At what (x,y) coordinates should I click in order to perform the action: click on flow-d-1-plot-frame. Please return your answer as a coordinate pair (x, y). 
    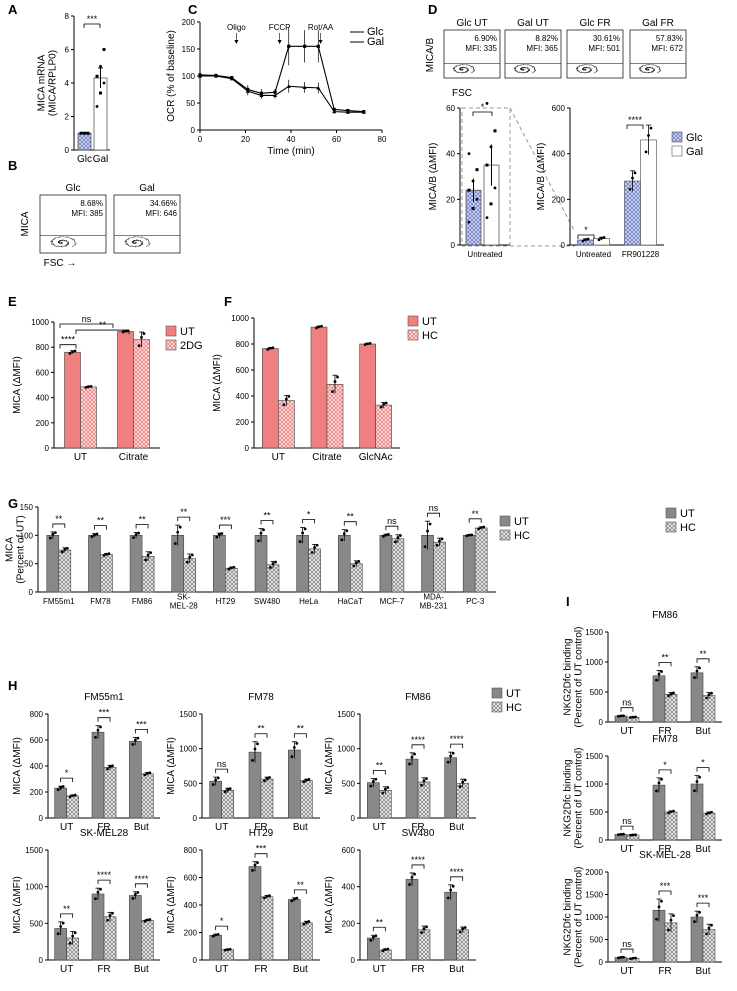
    Looking at the image, I should click on (533, 54).